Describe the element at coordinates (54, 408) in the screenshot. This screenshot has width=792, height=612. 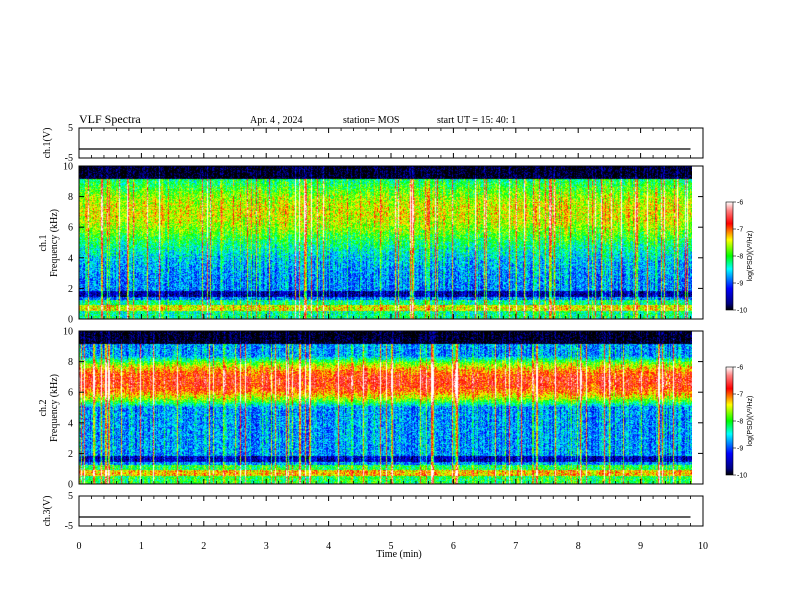
I see `ch2-frequency-label: Frequency (kHz)` at that location.